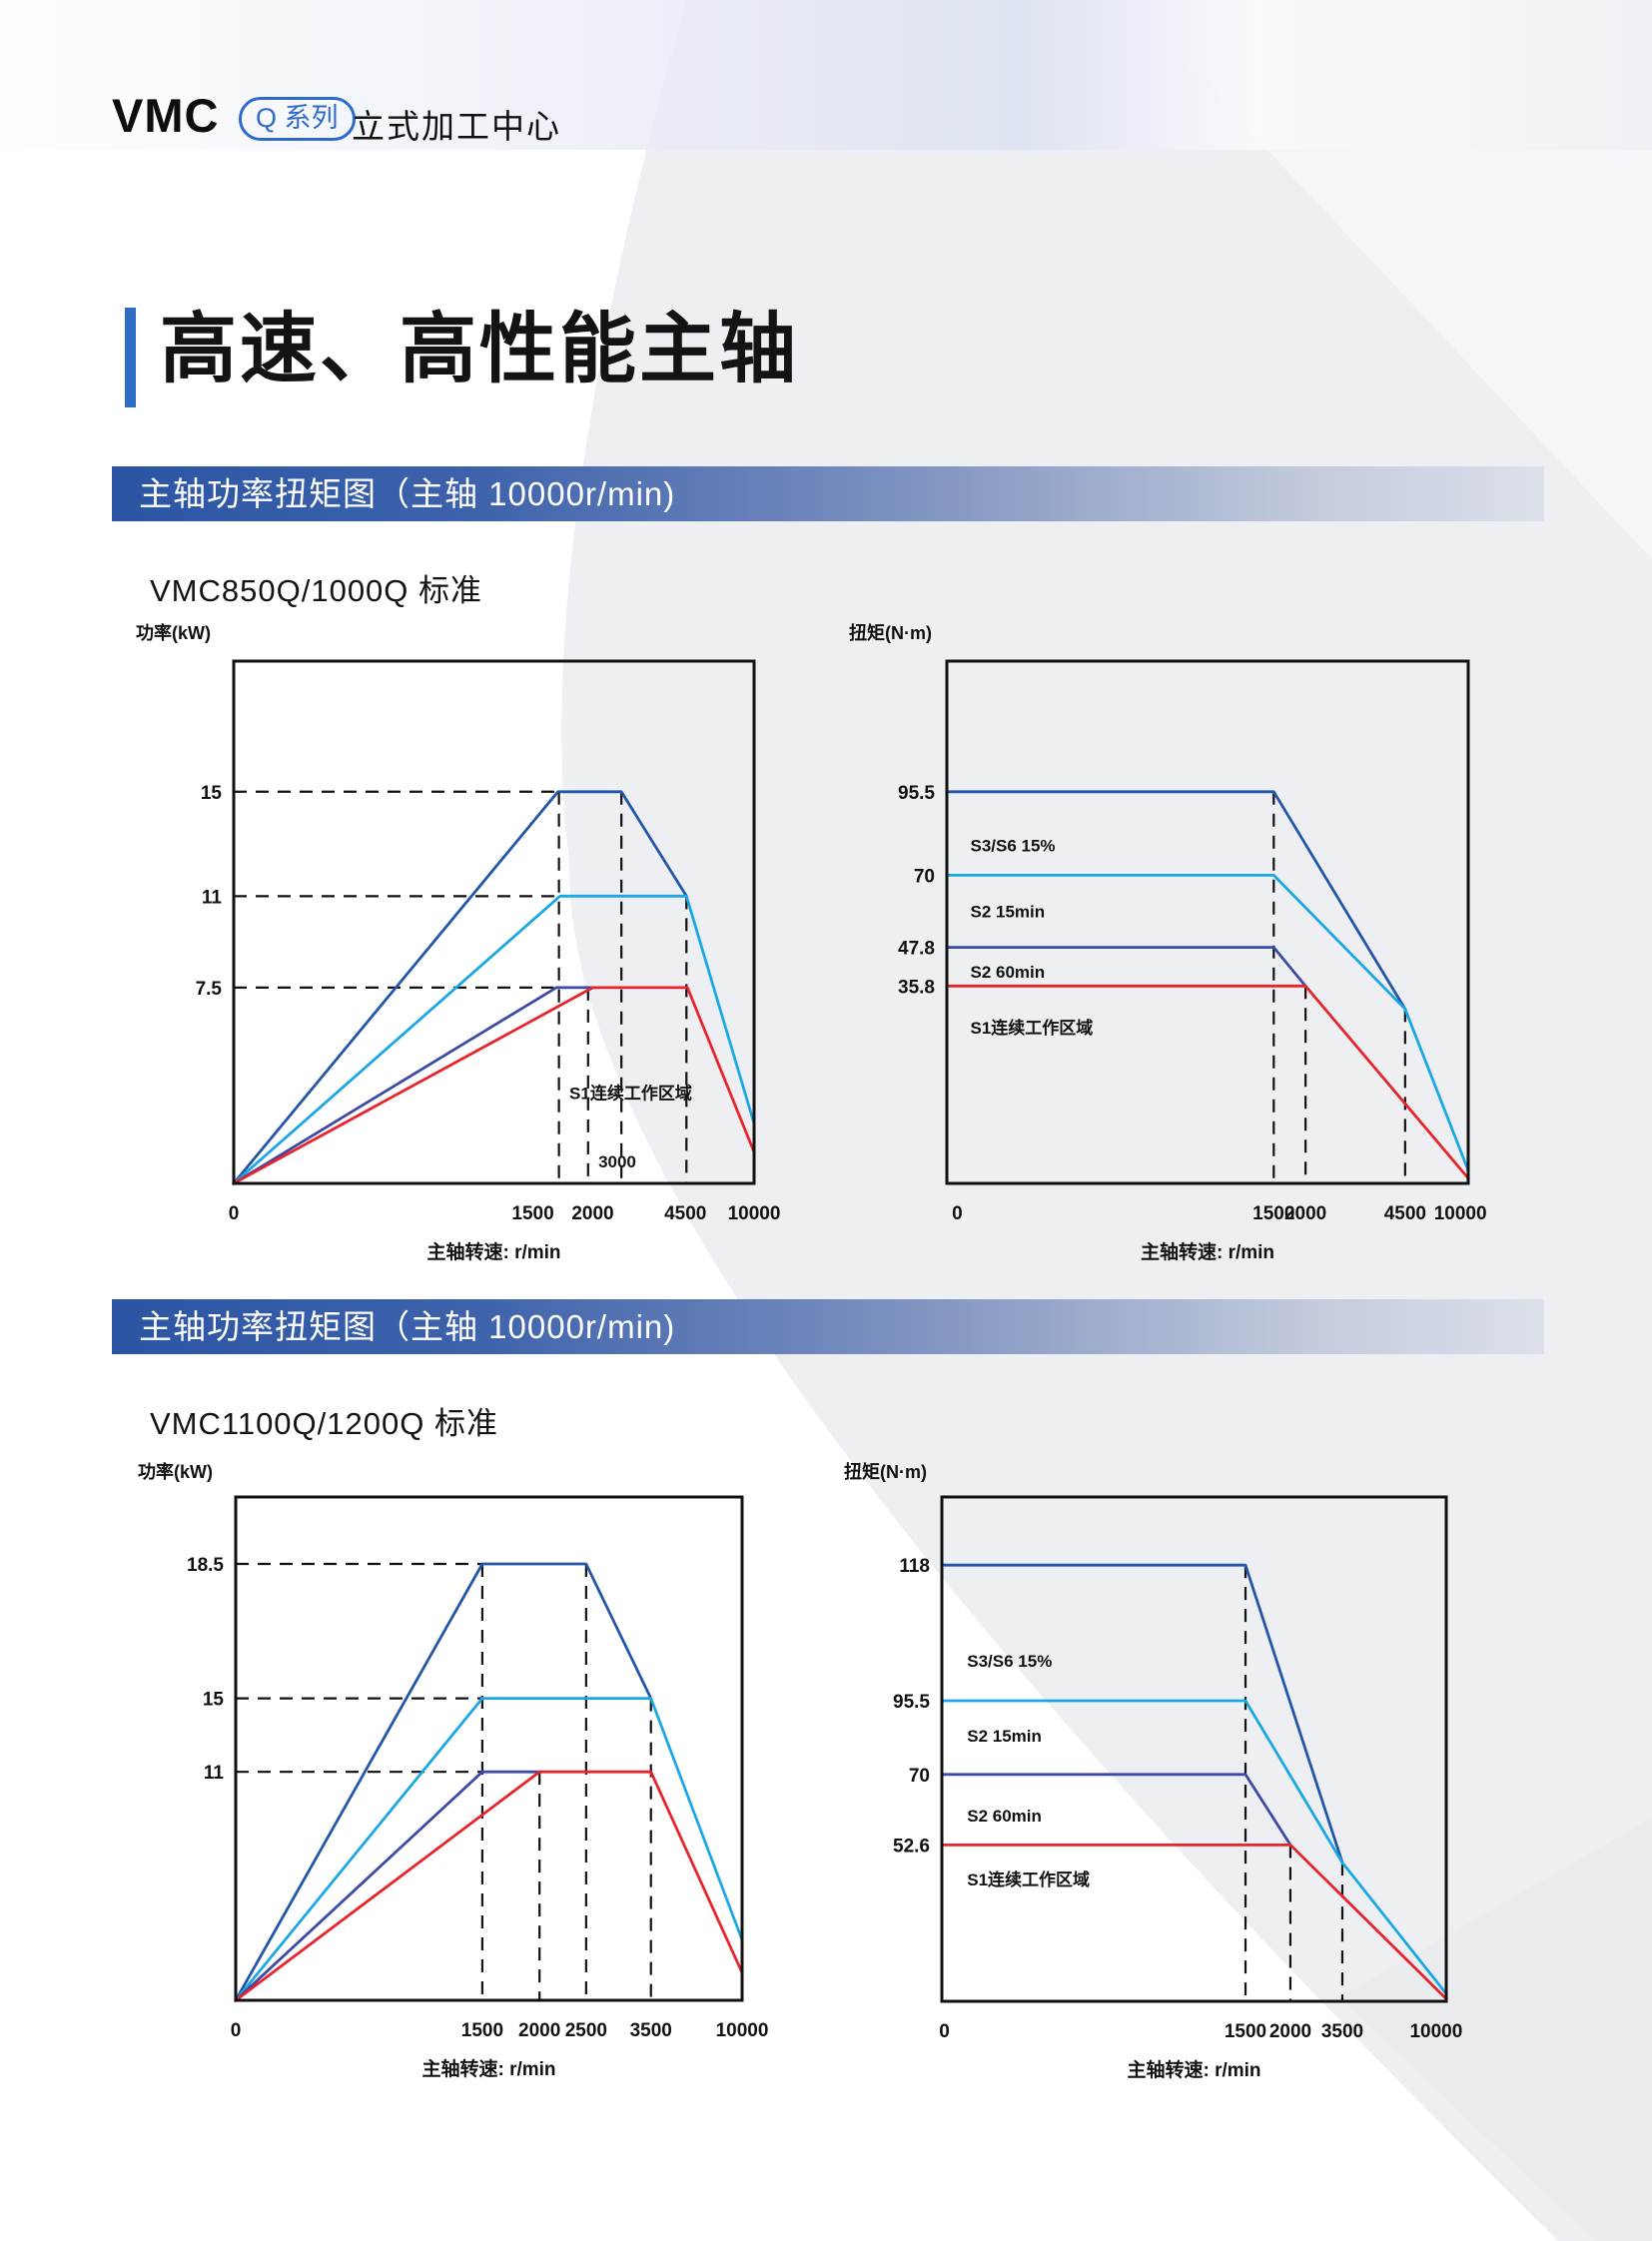 This screenshot has height=2241, width=1652. Describe the element at coordinates (586, 2030) in the screenshot. I see `x-tick-label: 2500` at that location.